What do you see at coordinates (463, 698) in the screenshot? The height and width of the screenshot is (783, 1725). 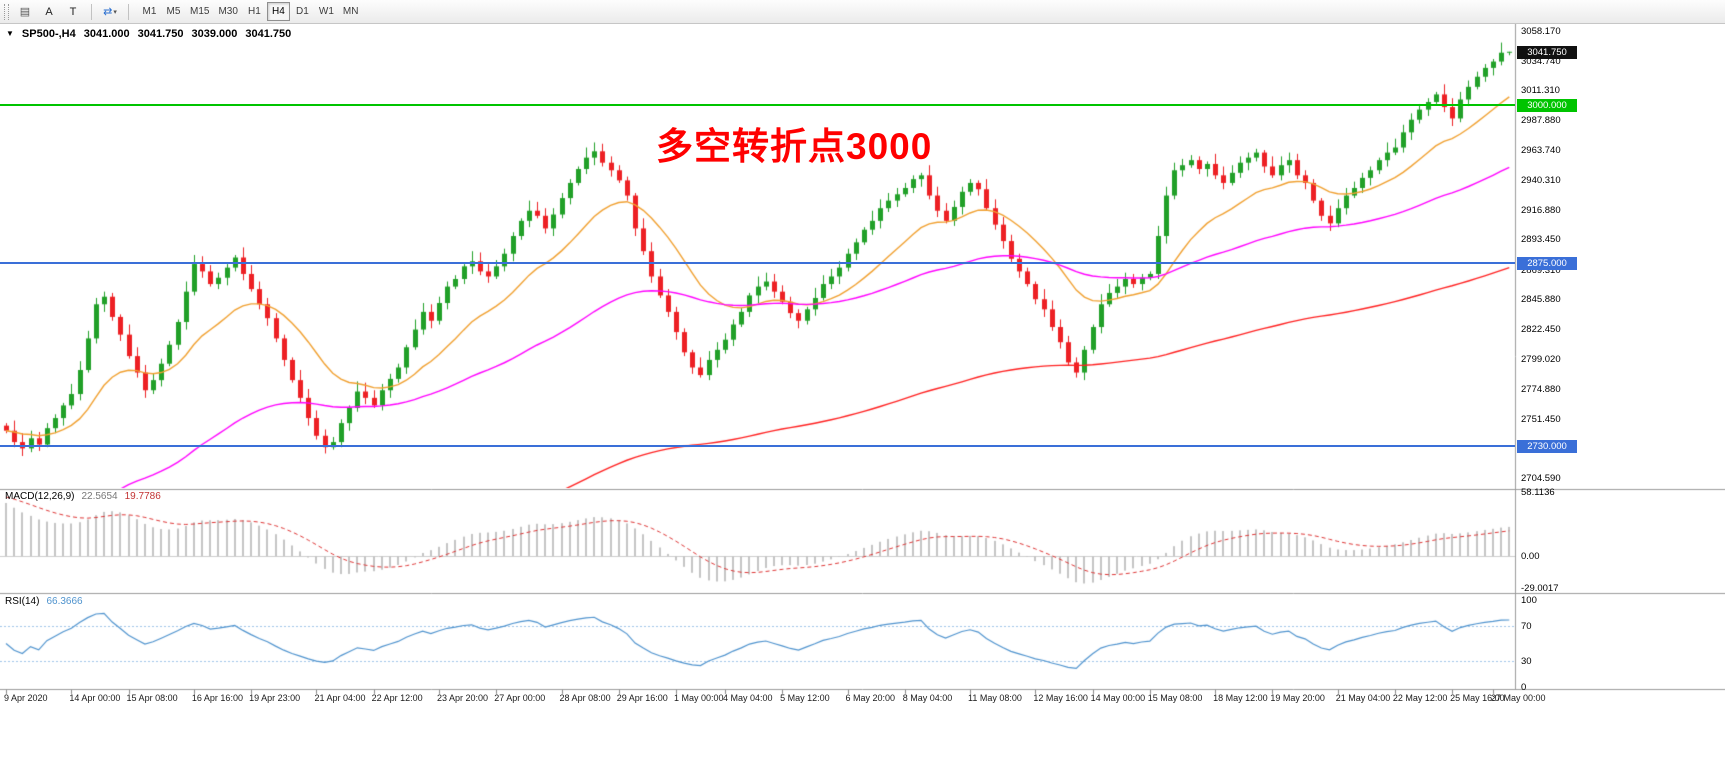 I see `time-axis-label: 23 Apr 20:00` at bounding box center [463, 698].